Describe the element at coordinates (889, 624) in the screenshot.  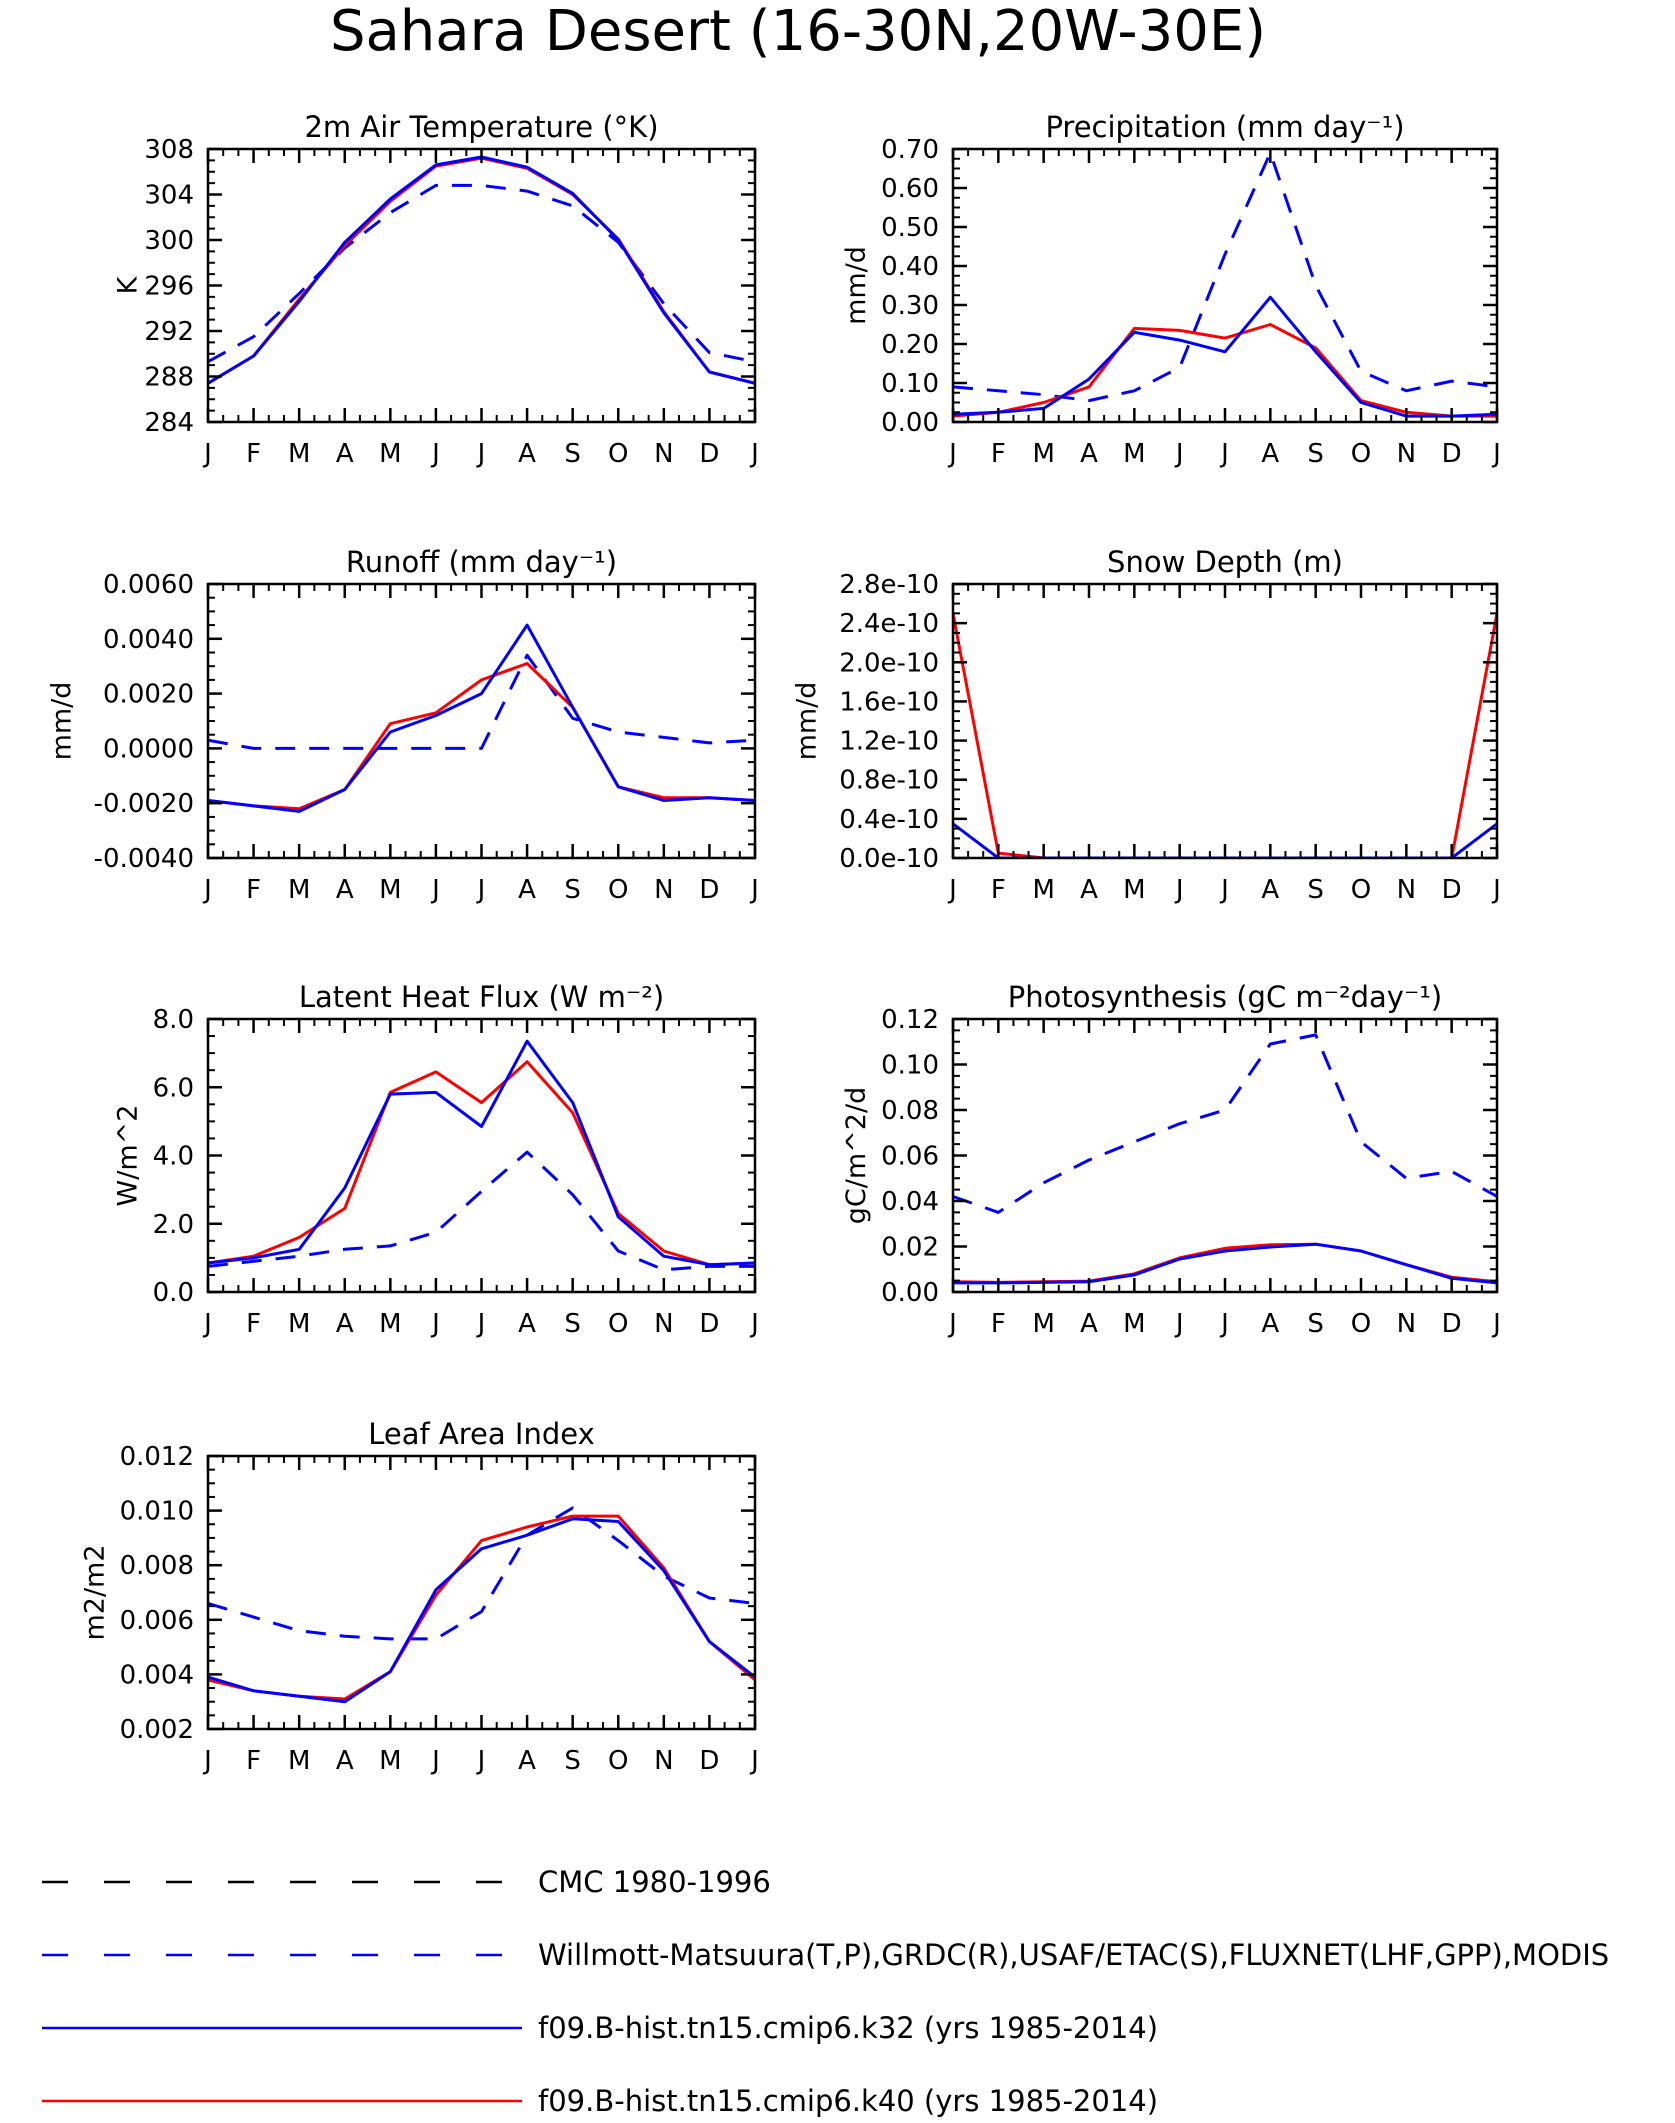
I see `y-tick-label: 2.4e-10` at that location.